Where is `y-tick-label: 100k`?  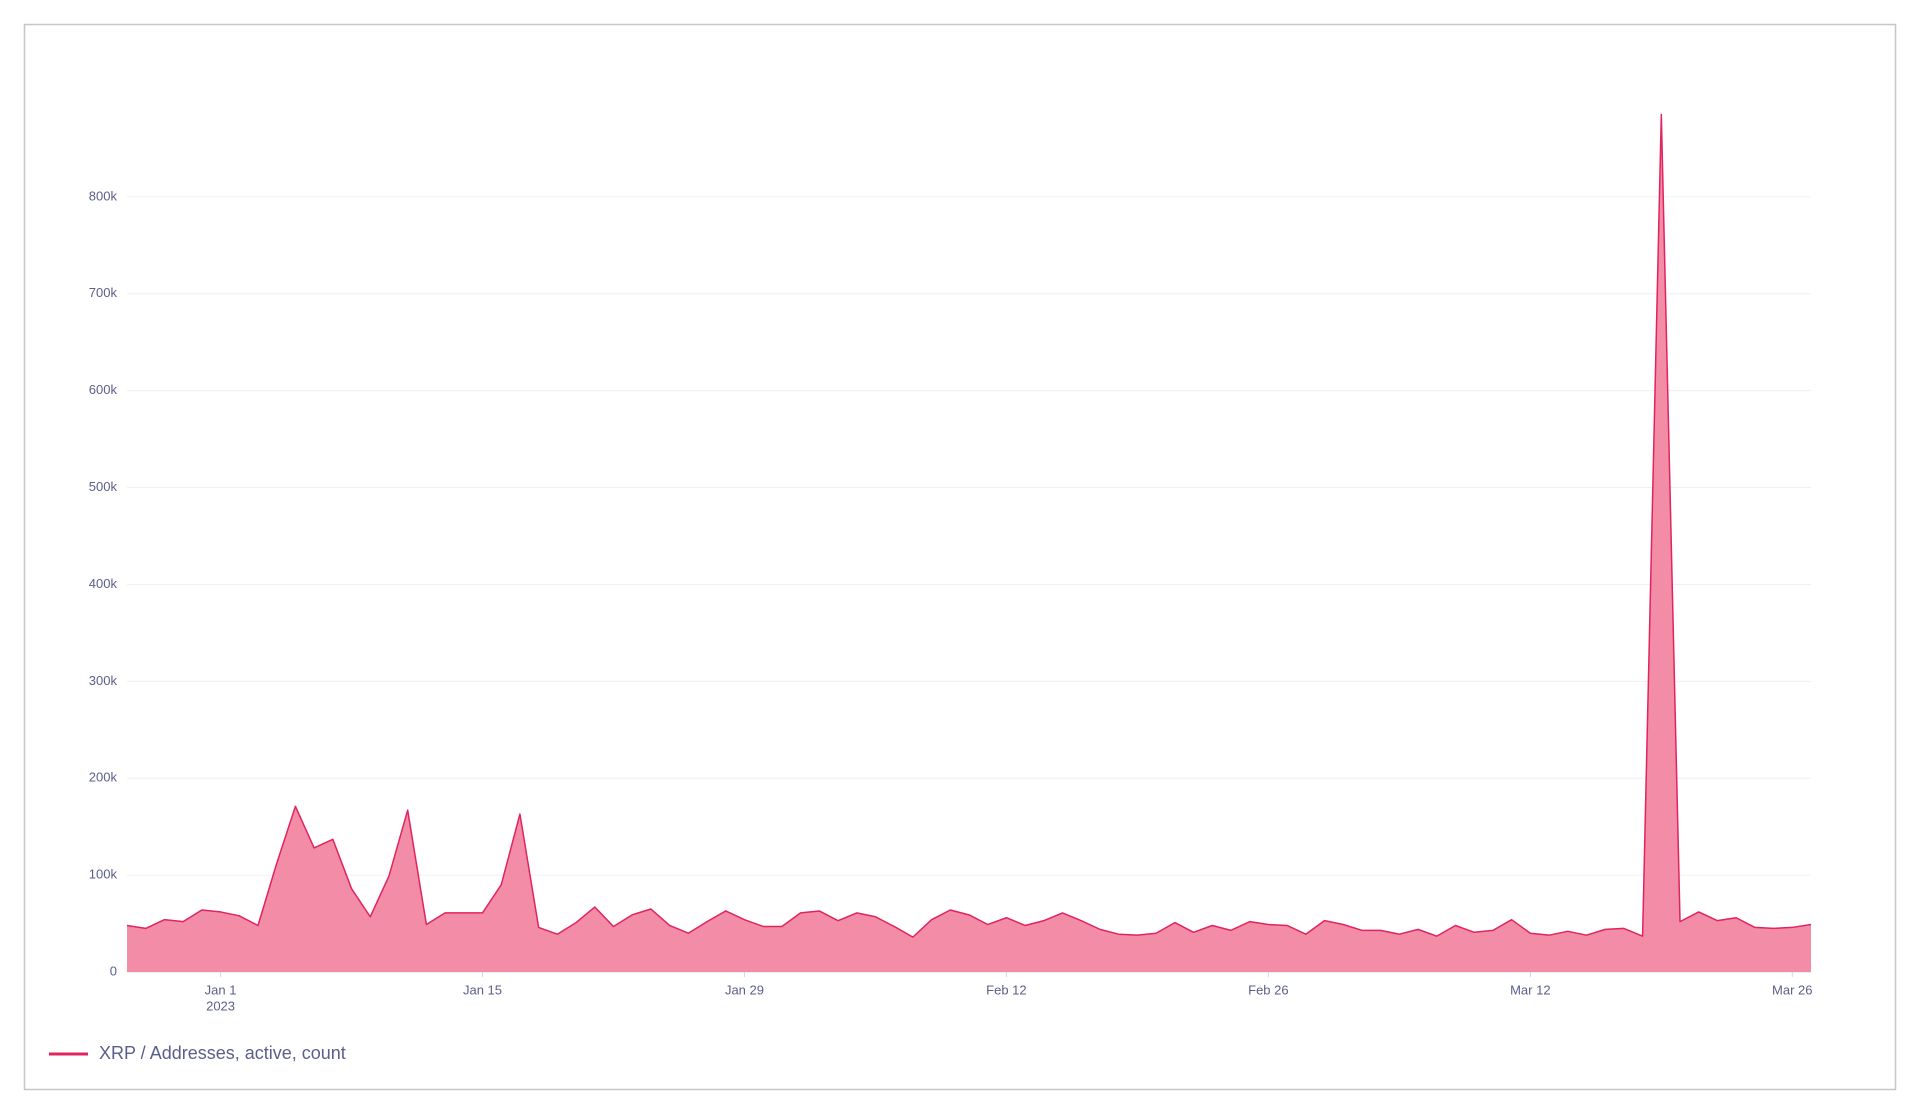
y-tick-label: 100k is located at coordinates (103, 874).